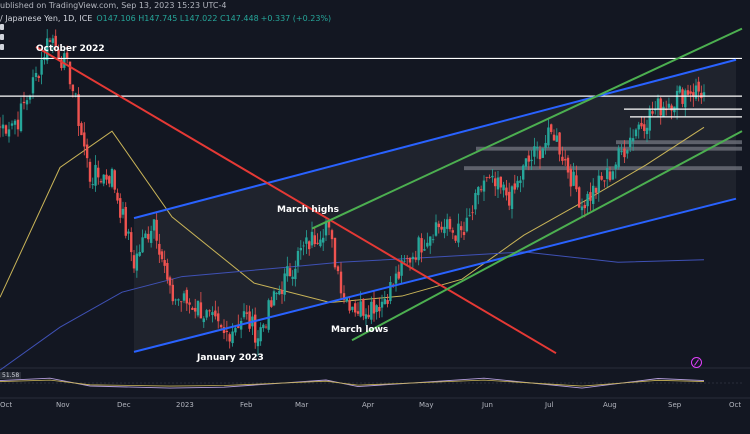  Describe the element at coordinates (46, 18) in the screenshot. I see `symbol-name: / Japanese Yen, 1D, ICE` at that location.